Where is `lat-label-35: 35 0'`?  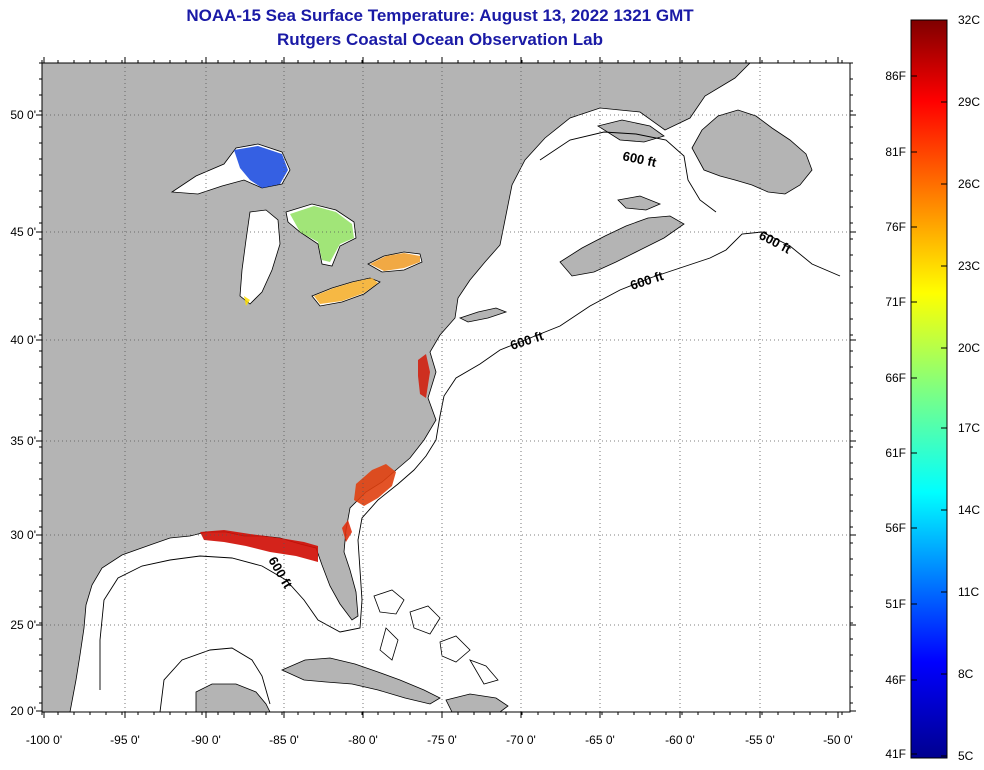
lat-label-35: 35 0' is located at coordinates (23, 441).